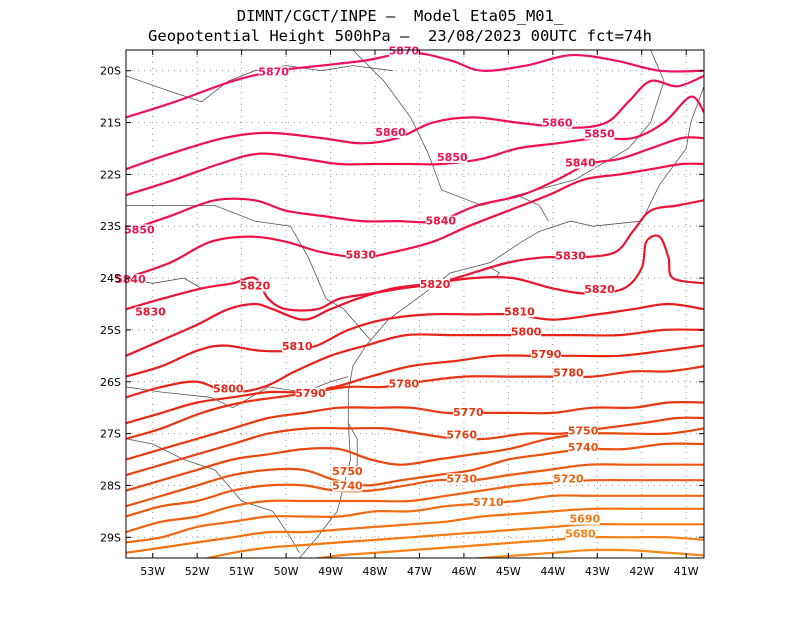 The width and height of the screenshot is (800, 618). What do you see at coordinates (419, 571) in the screenshot?
I see `lon-tick-label: 47W` at bounding box center [419, 571].